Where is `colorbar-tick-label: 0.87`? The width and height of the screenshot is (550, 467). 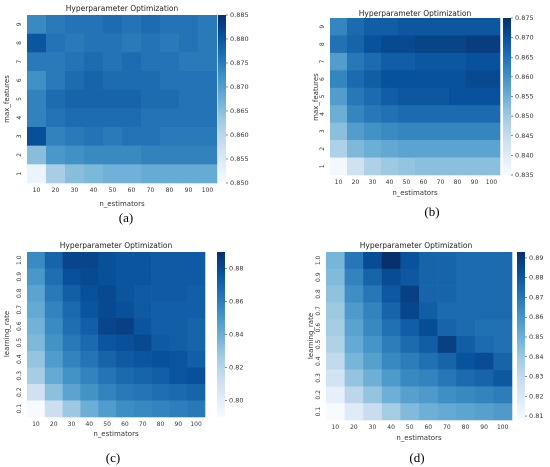
colorbar-tick-label: 0.87 is located at coordinates (536, 297).